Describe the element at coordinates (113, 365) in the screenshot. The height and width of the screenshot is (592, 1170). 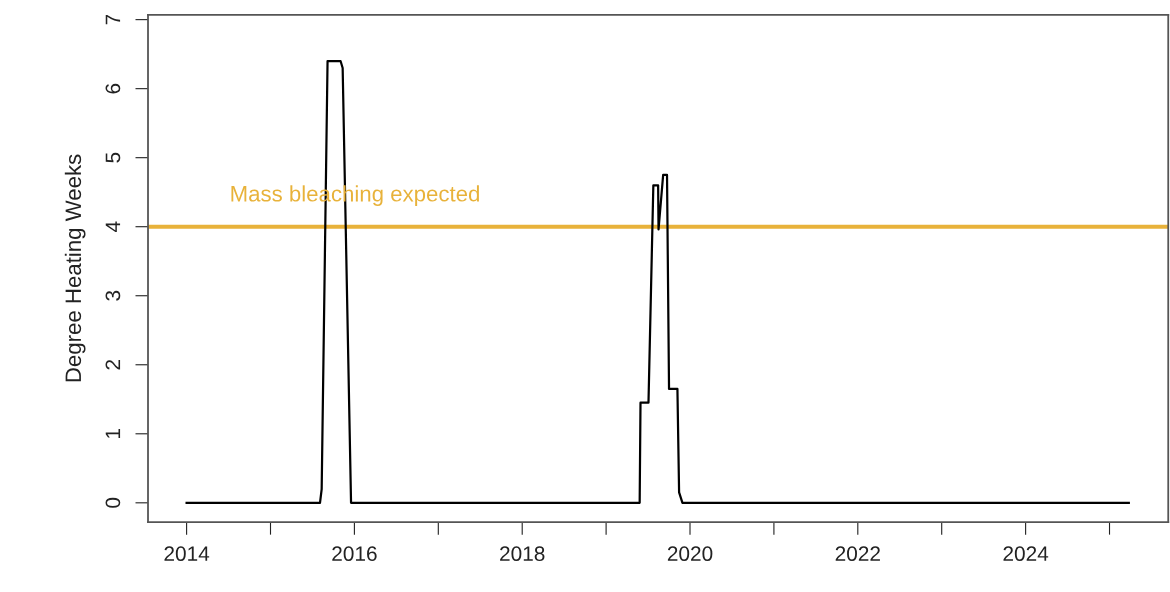
I see `y-tick-label: 2` at that location.